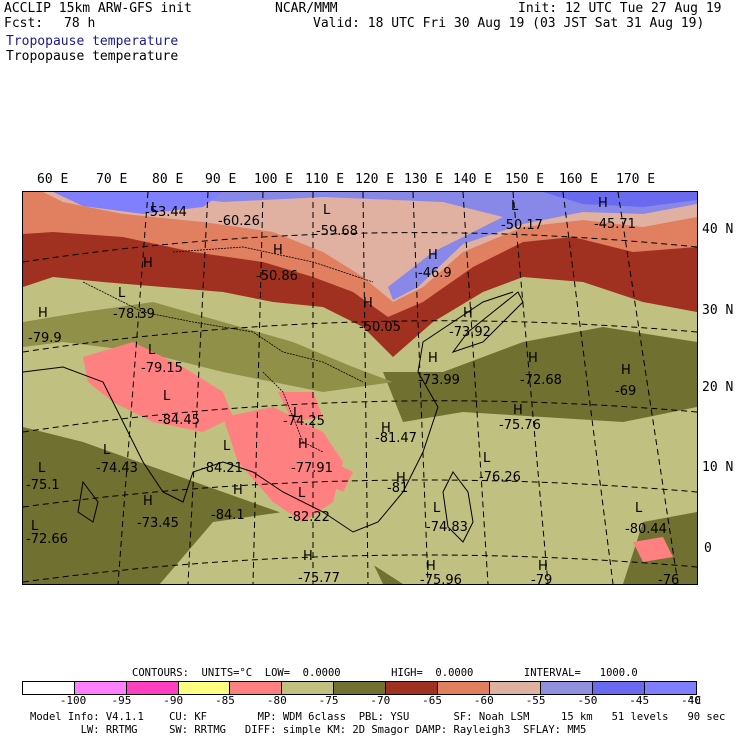 The height and width of the screenshot is (740, 740). Describe the element at coordinates (162, 368) in the screenshot. I see `value-label: -79.15` at that location.